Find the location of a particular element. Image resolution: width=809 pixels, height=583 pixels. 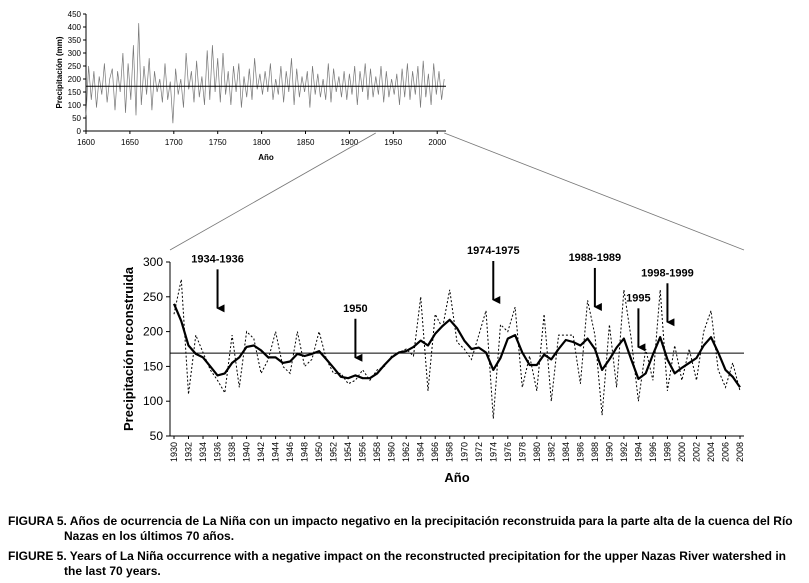

inset-y-axis-title: Precipitación (mm) is located at coordinates (59, 72).